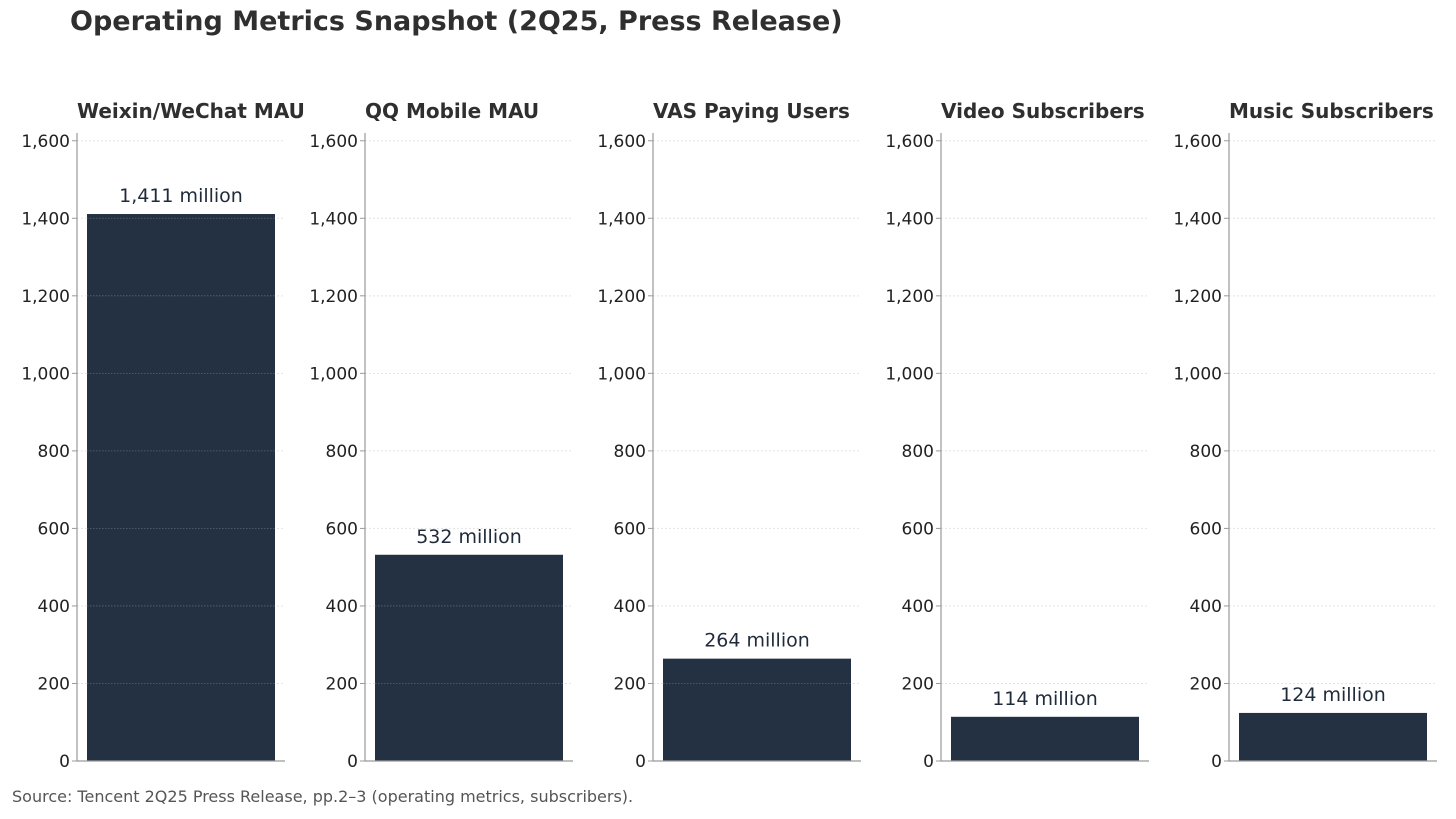  What do you see at coordinates (757, 641) in the screenshot?
I see `data-label: 264 million` at bounding box center [757, 641].